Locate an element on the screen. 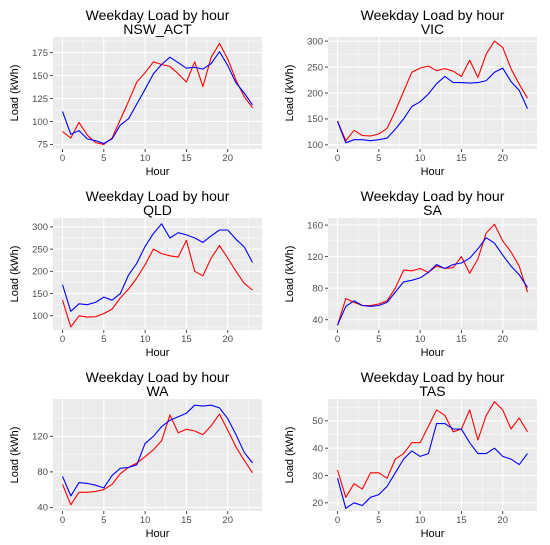  chart-subtitle: NSW_ACT is located at coordinates (157, 29).